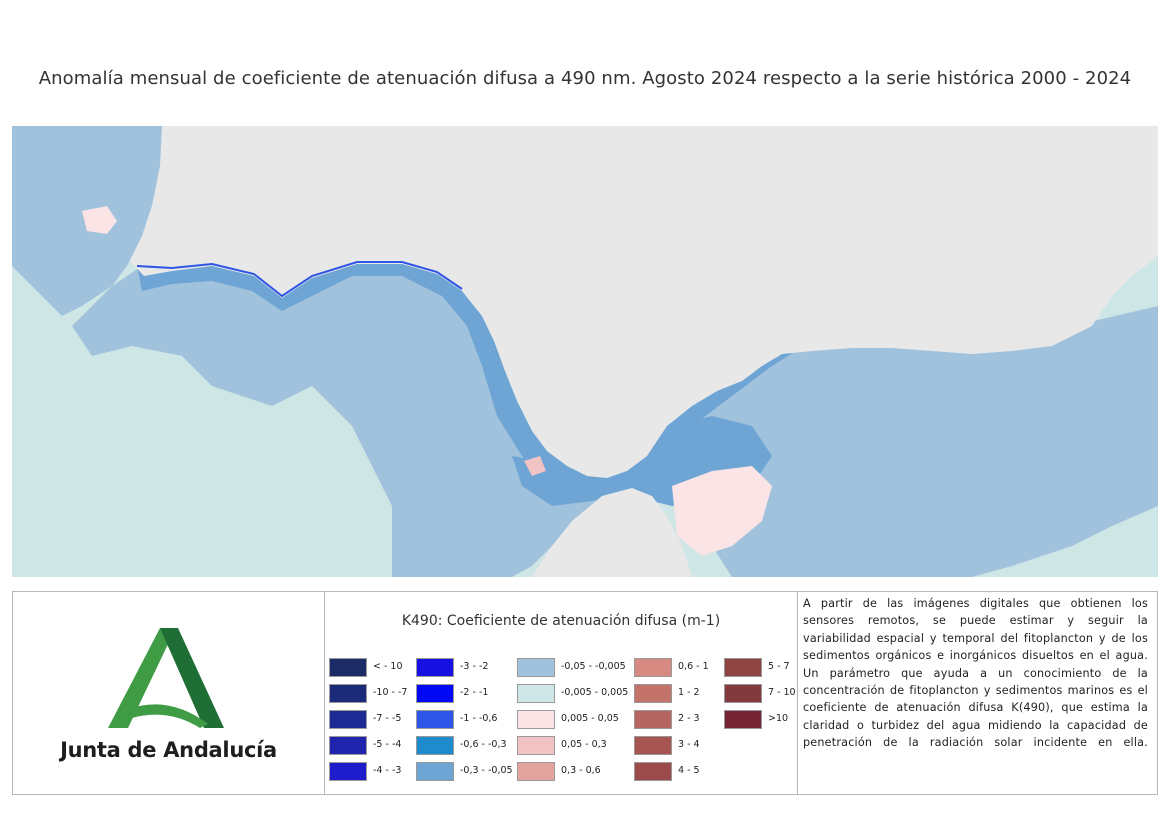  Describe the element at coordinates (387, 744) in the screenshot. I see `legend-label: -5 - -4` at that location.